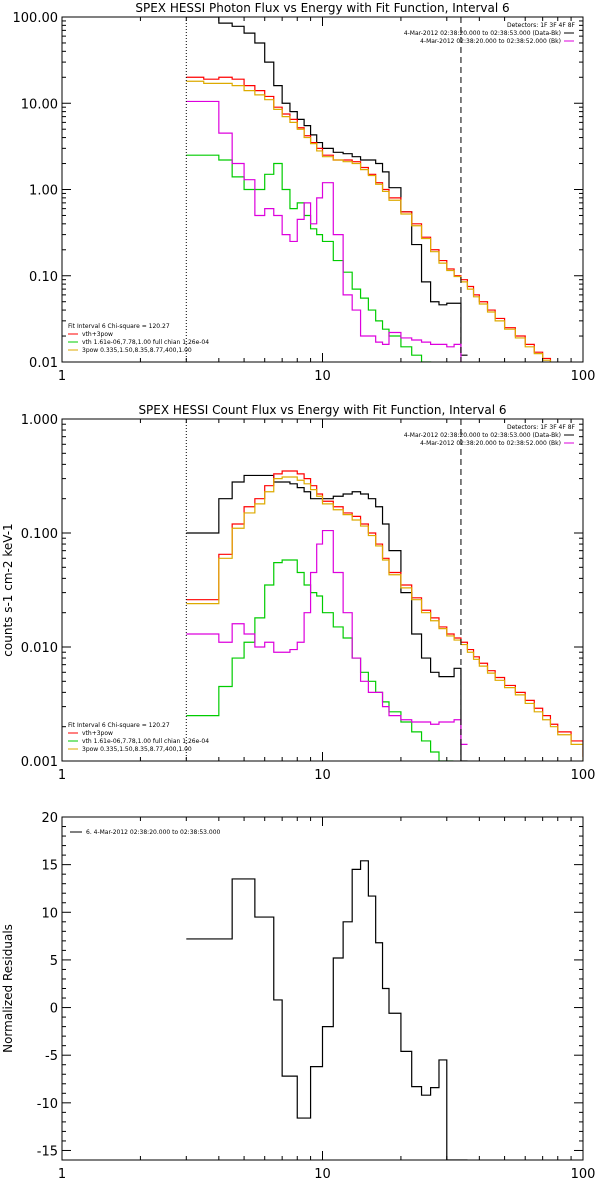  What do you see at coordinates (54, 1009) in the screenshot?
I see `y-tick-label: 0` at bounding box center [54, 1009].